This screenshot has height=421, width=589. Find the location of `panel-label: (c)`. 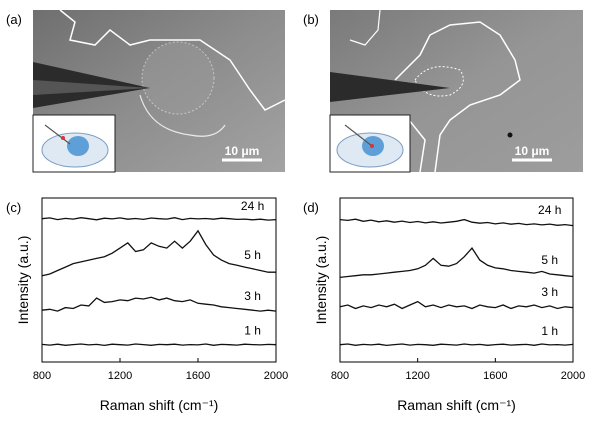

panel-label: (c) is located at coordinates (13, 207).